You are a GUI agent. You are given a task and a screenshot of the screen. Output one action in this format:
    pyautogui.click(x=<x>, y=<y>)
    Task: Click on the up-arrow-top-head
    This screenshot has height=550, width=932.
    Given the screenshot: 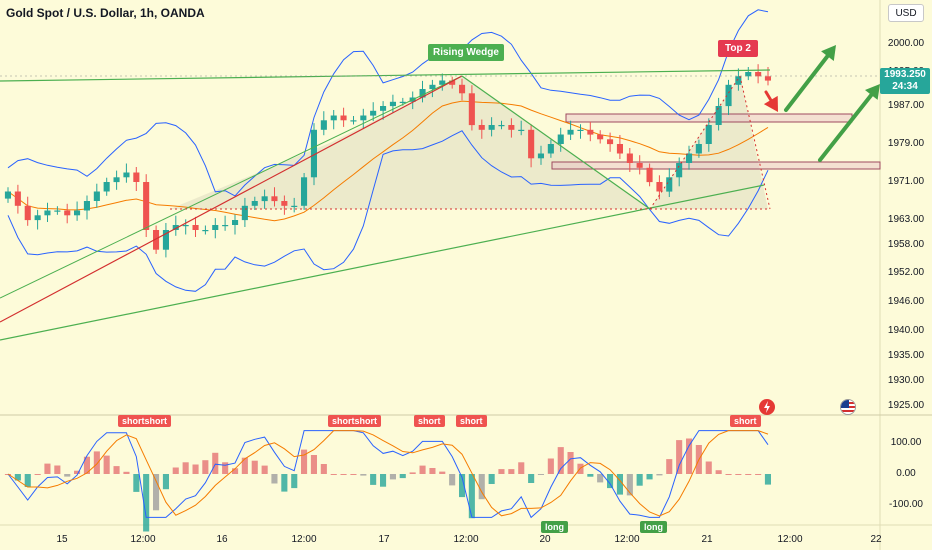 What is the action you would take?
    pyautogui.click(x=828, y=53)
    